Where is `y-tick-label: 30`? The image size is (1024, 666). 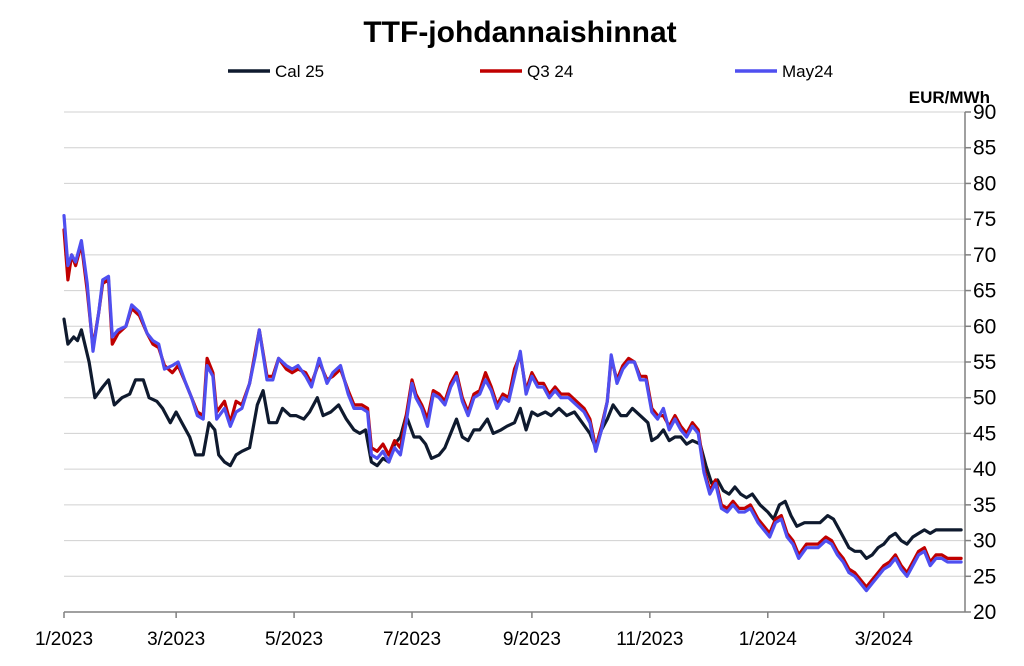 y-tick-label: 30 is located at coordinates (984, 541).